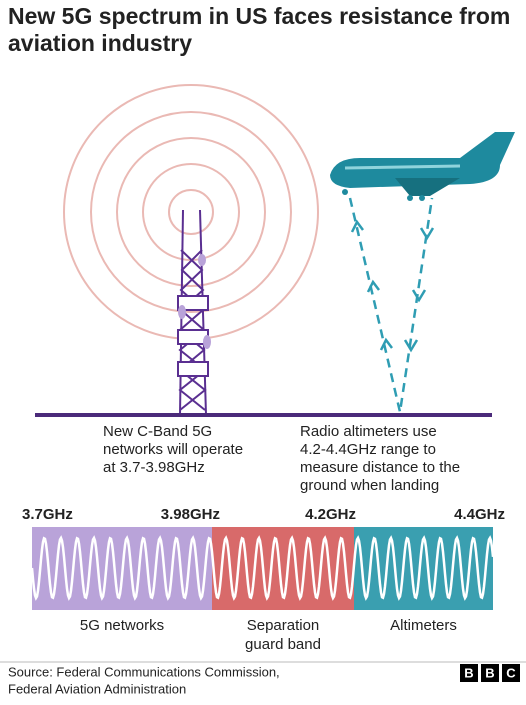 This screenshot has height=705, width=526. I want to click on radio-signal, so click(391, 305).